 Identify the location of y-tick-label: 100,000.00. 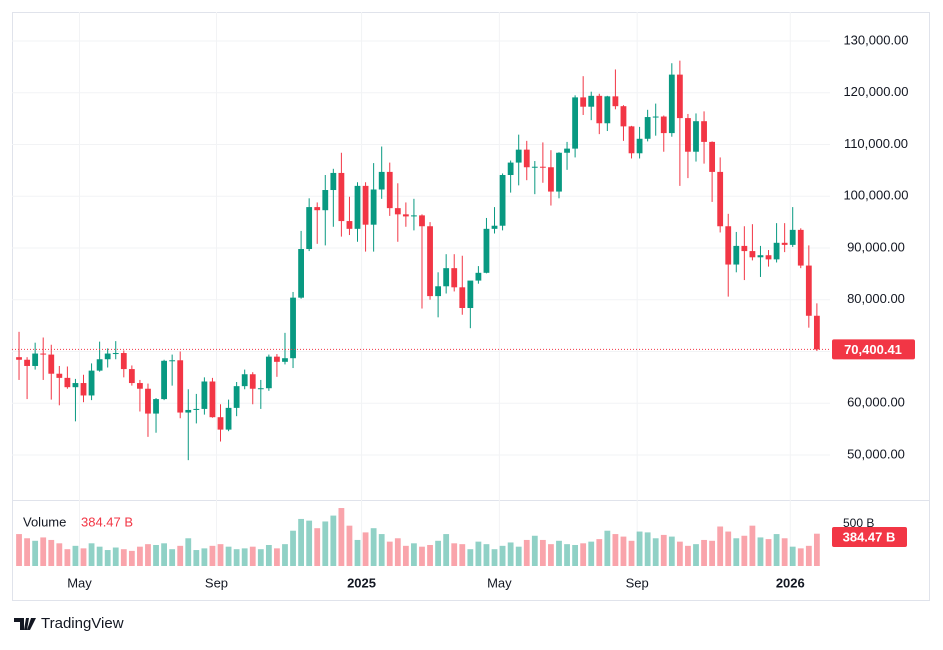
(875, 195).